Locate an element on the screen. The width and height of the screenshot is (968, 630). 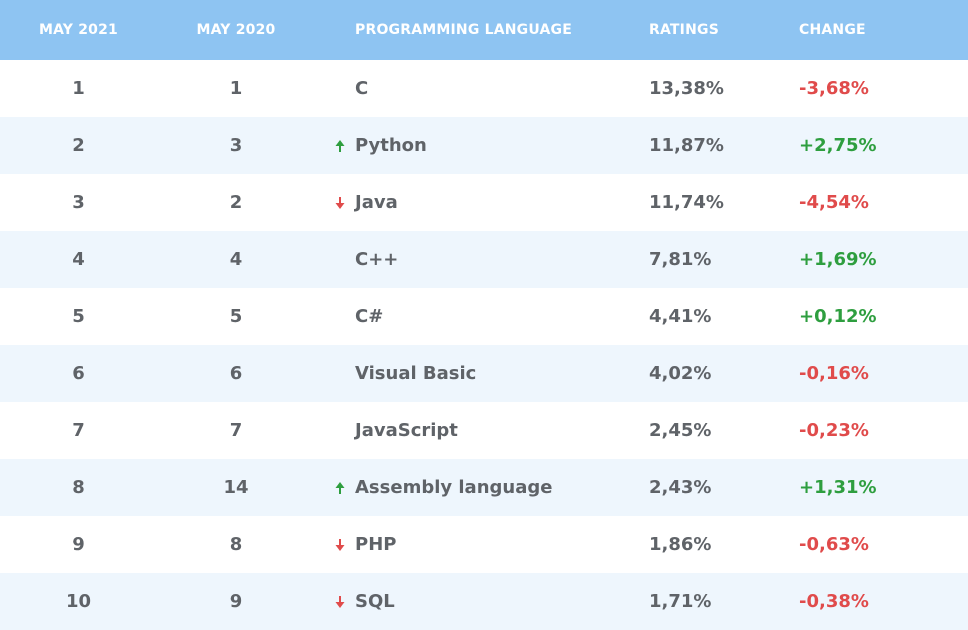
rating-value: 4,02% is located at coordinates (680, 373).